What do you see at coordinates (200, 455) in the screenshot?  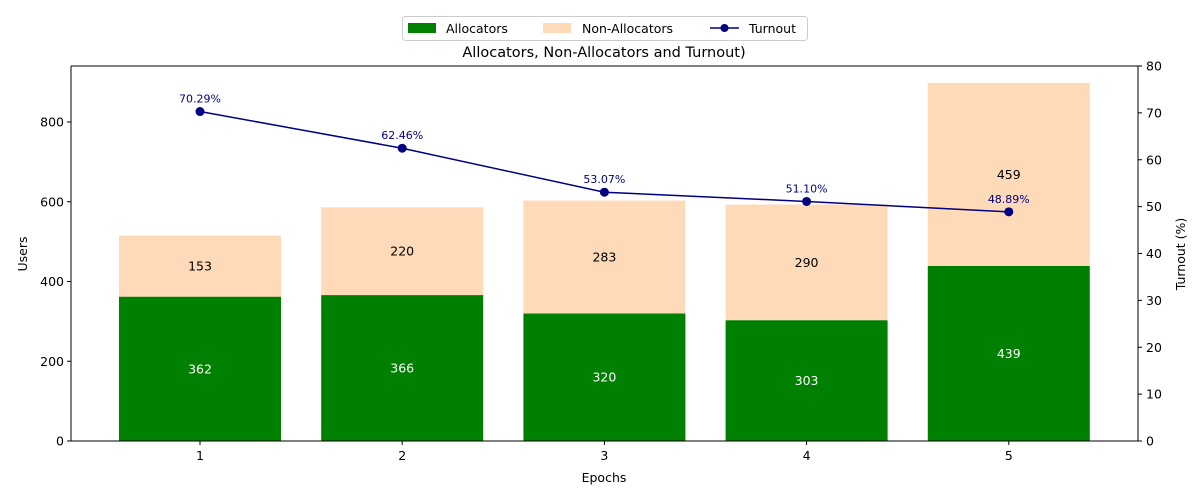 I see `x-tick-label: 1` at bounding box center [200, 455].